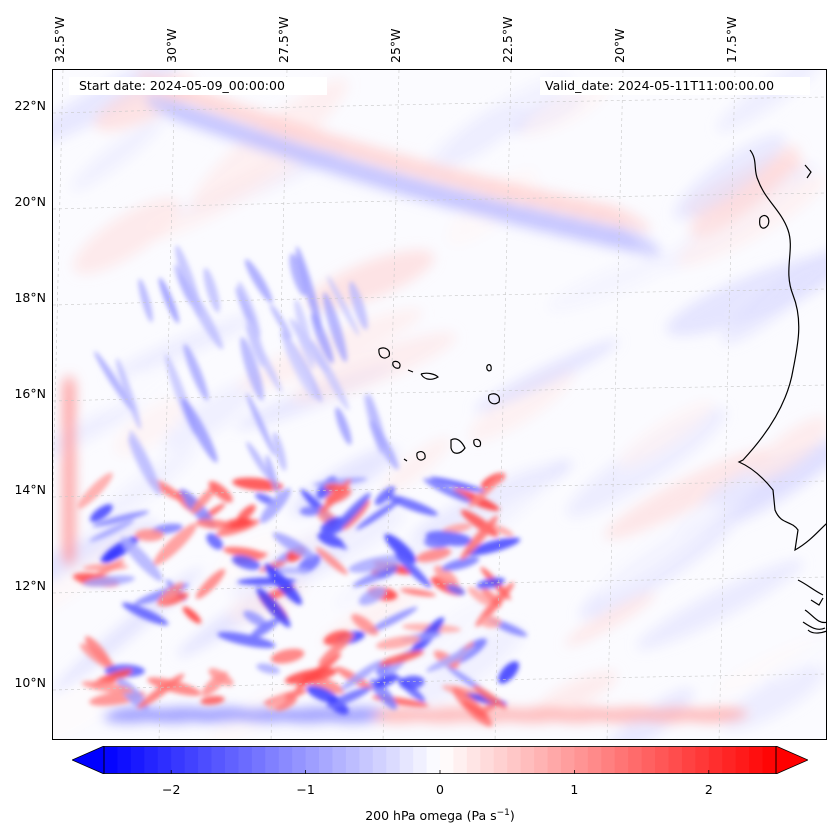  What do you see at coordinates (440, 789) in the screenshot?
I see `colorbar-tick-label: 0` at bounding box center [440, 789].